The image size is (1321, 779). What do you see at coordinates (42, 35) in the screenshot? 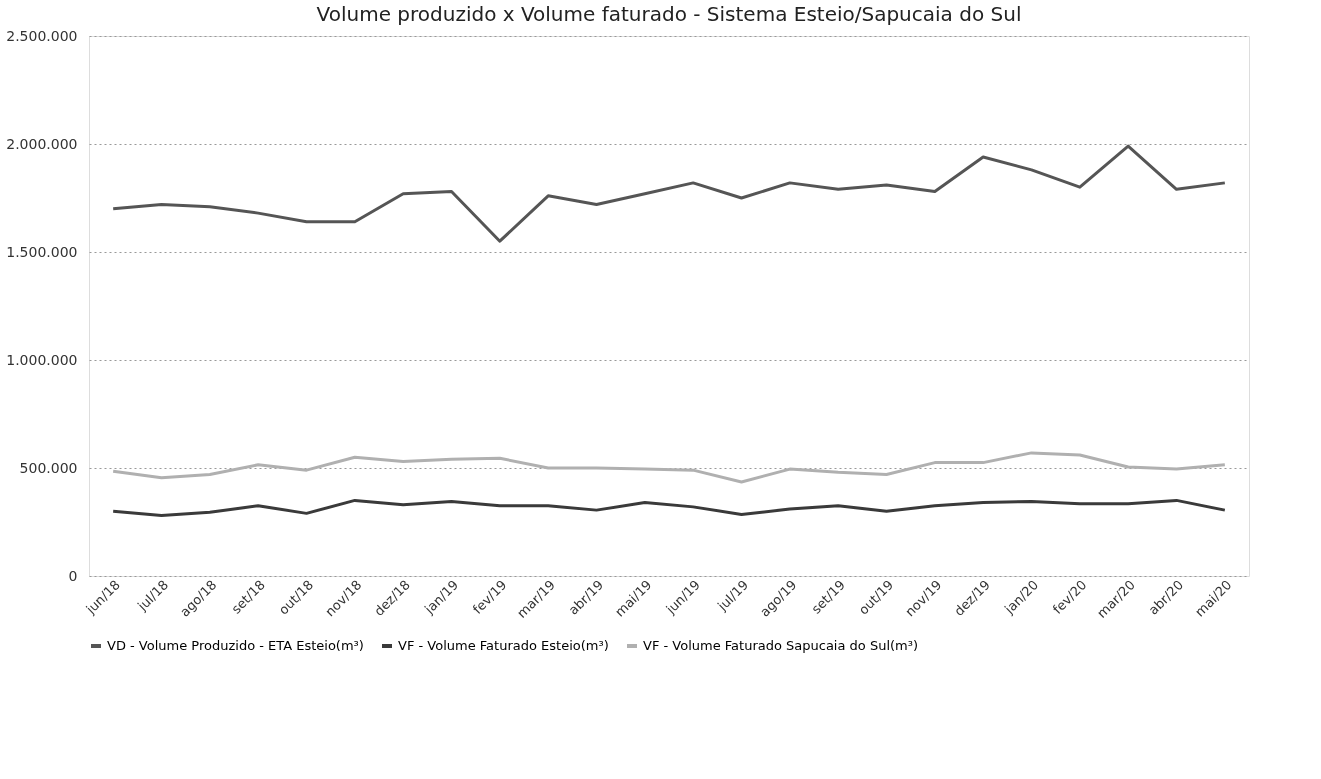
I see `y-tick-label: 2.500.000` at bounding box center [42, 35].